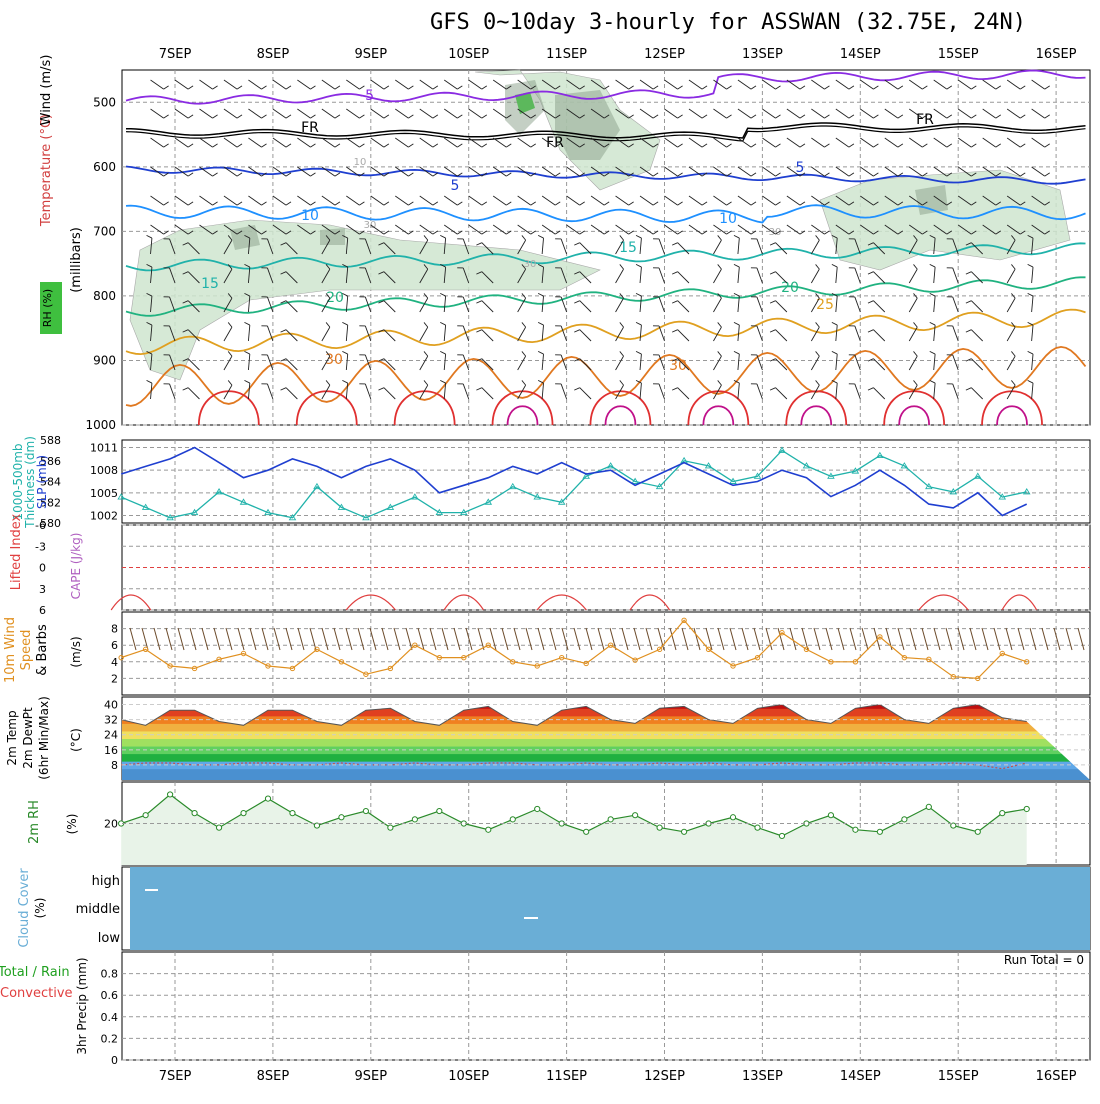 The image size is (1100, 1104). What do you see at coordinates (332, 236) in the screenshot?
I see `rh-shade-dark` at bounding box center [332, 236].